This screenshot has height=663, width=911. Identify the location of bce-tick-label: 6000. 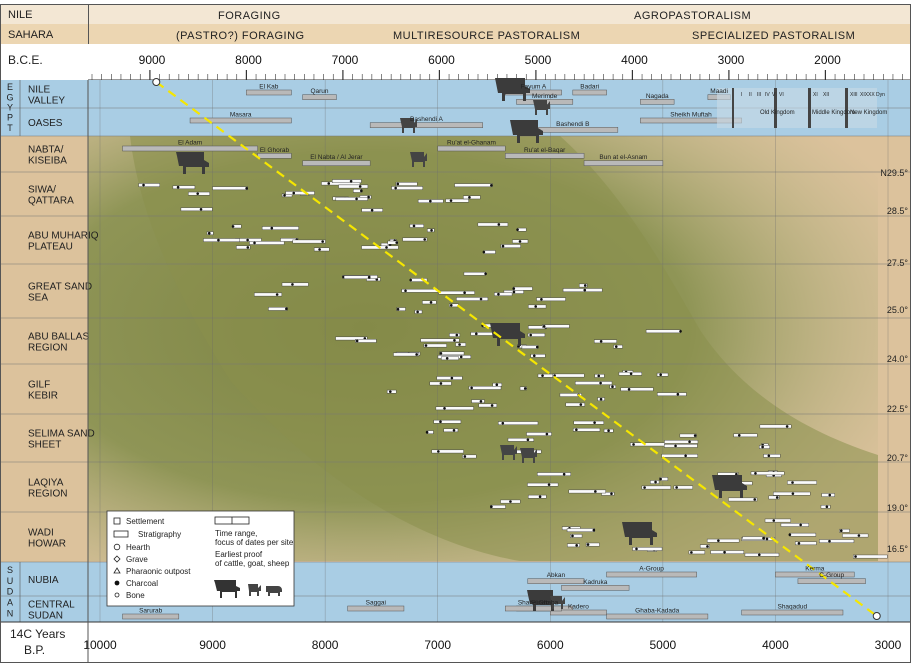
(441, 60).